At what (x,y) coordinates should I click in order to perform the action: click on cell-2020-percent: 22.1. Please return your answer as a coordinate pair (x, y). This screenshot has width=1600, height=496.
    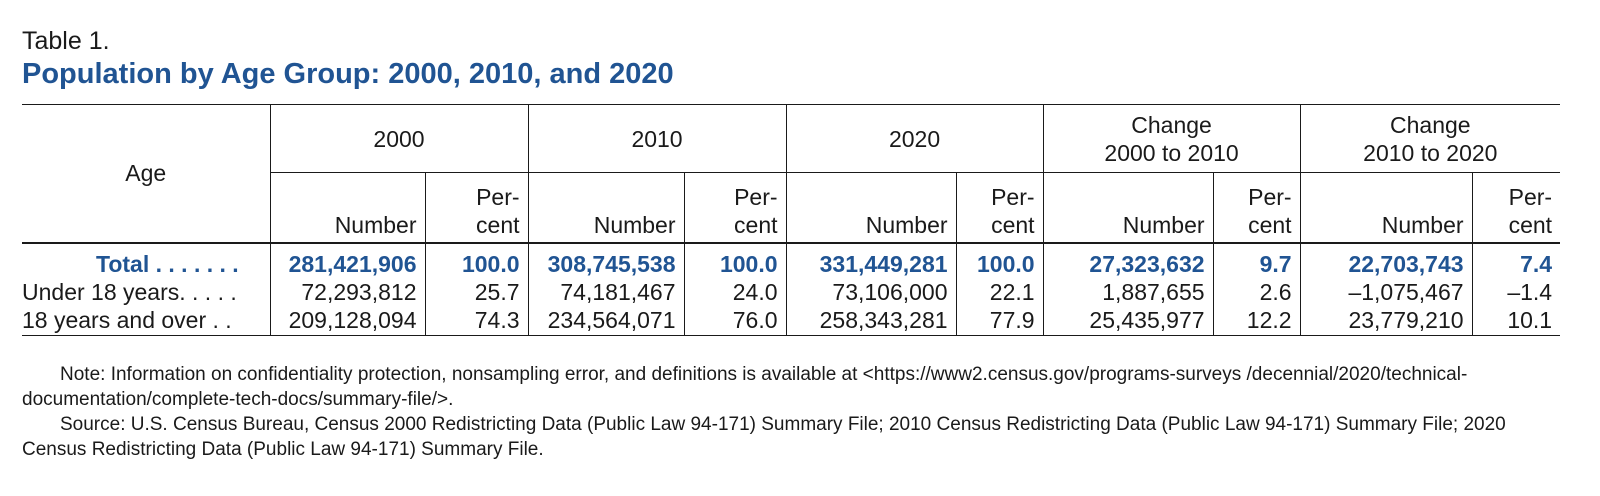
    Looking at the image, I should click on (999, 292).